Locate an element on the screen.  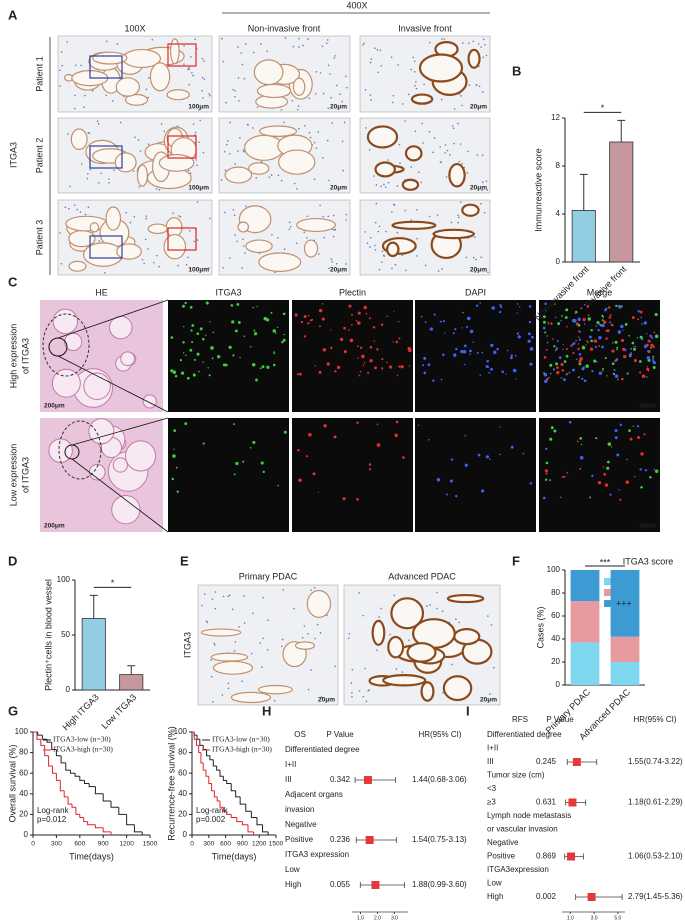
hr-label: 1.18(0.61-2.29) is located at coordinates (655, 802).